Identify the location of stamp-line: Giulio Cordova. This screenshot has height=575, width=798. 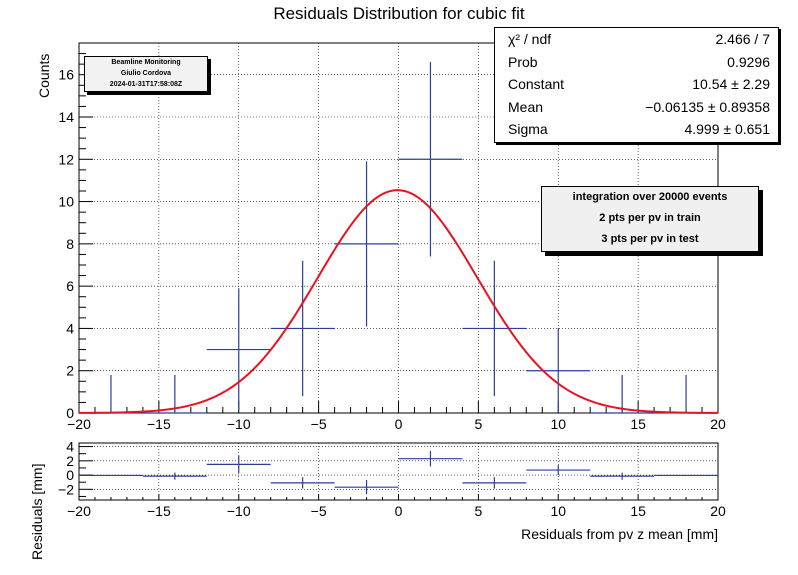
(146, 73).